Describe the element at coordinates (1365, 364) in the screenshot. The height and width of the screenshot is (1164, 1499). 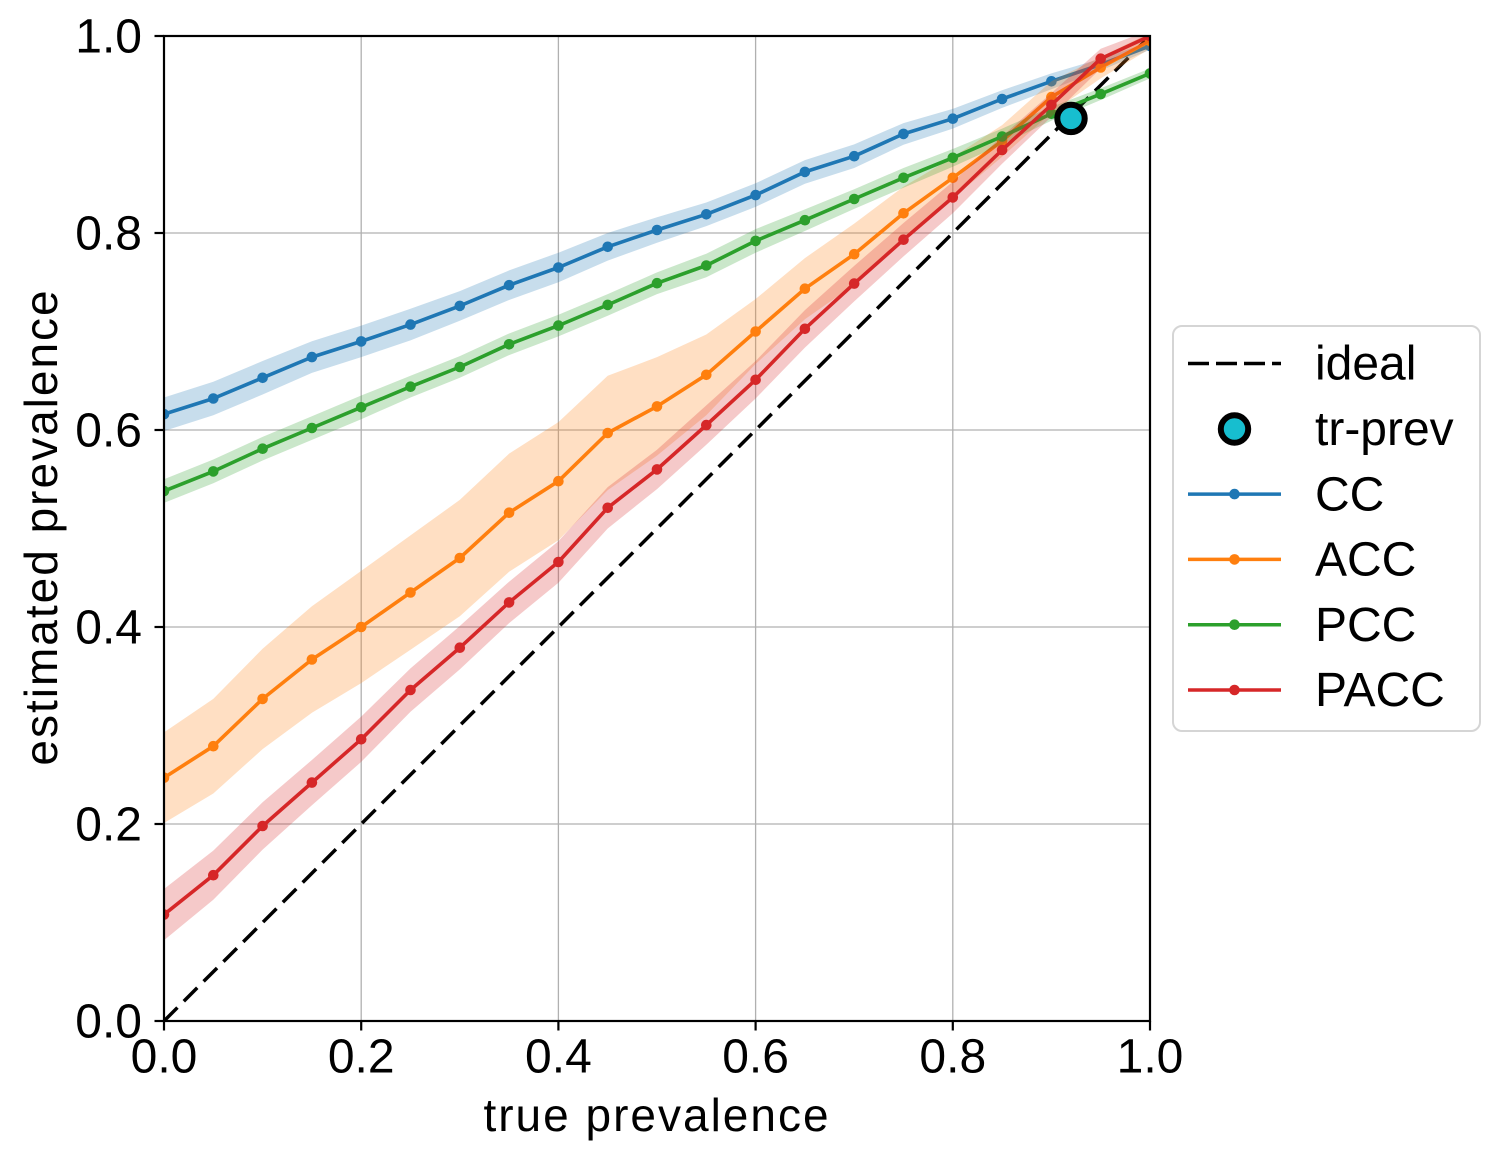
I see `svg-text: ideal` at that location.